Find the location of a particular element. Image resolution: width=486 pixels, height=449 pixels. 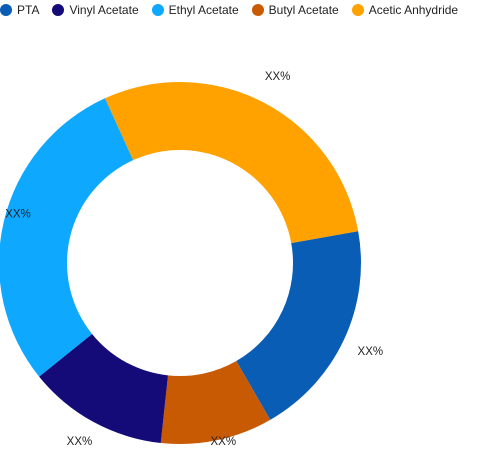

legend-swatch-butyl-acetate is located at coordinates (257, 10).